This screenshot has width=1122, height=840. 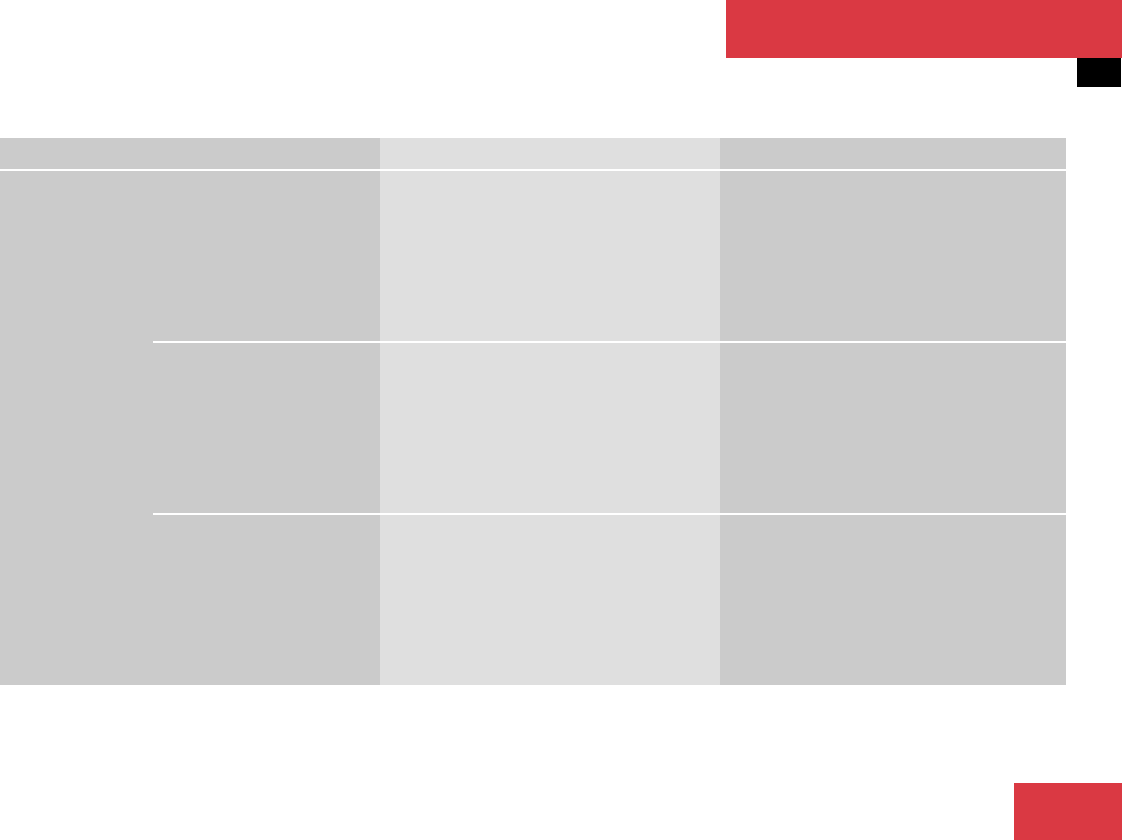 What do you see at coordinates (76, 428) in the screenshot?
I see `group-label-cell` at bounding box center [76, 428].